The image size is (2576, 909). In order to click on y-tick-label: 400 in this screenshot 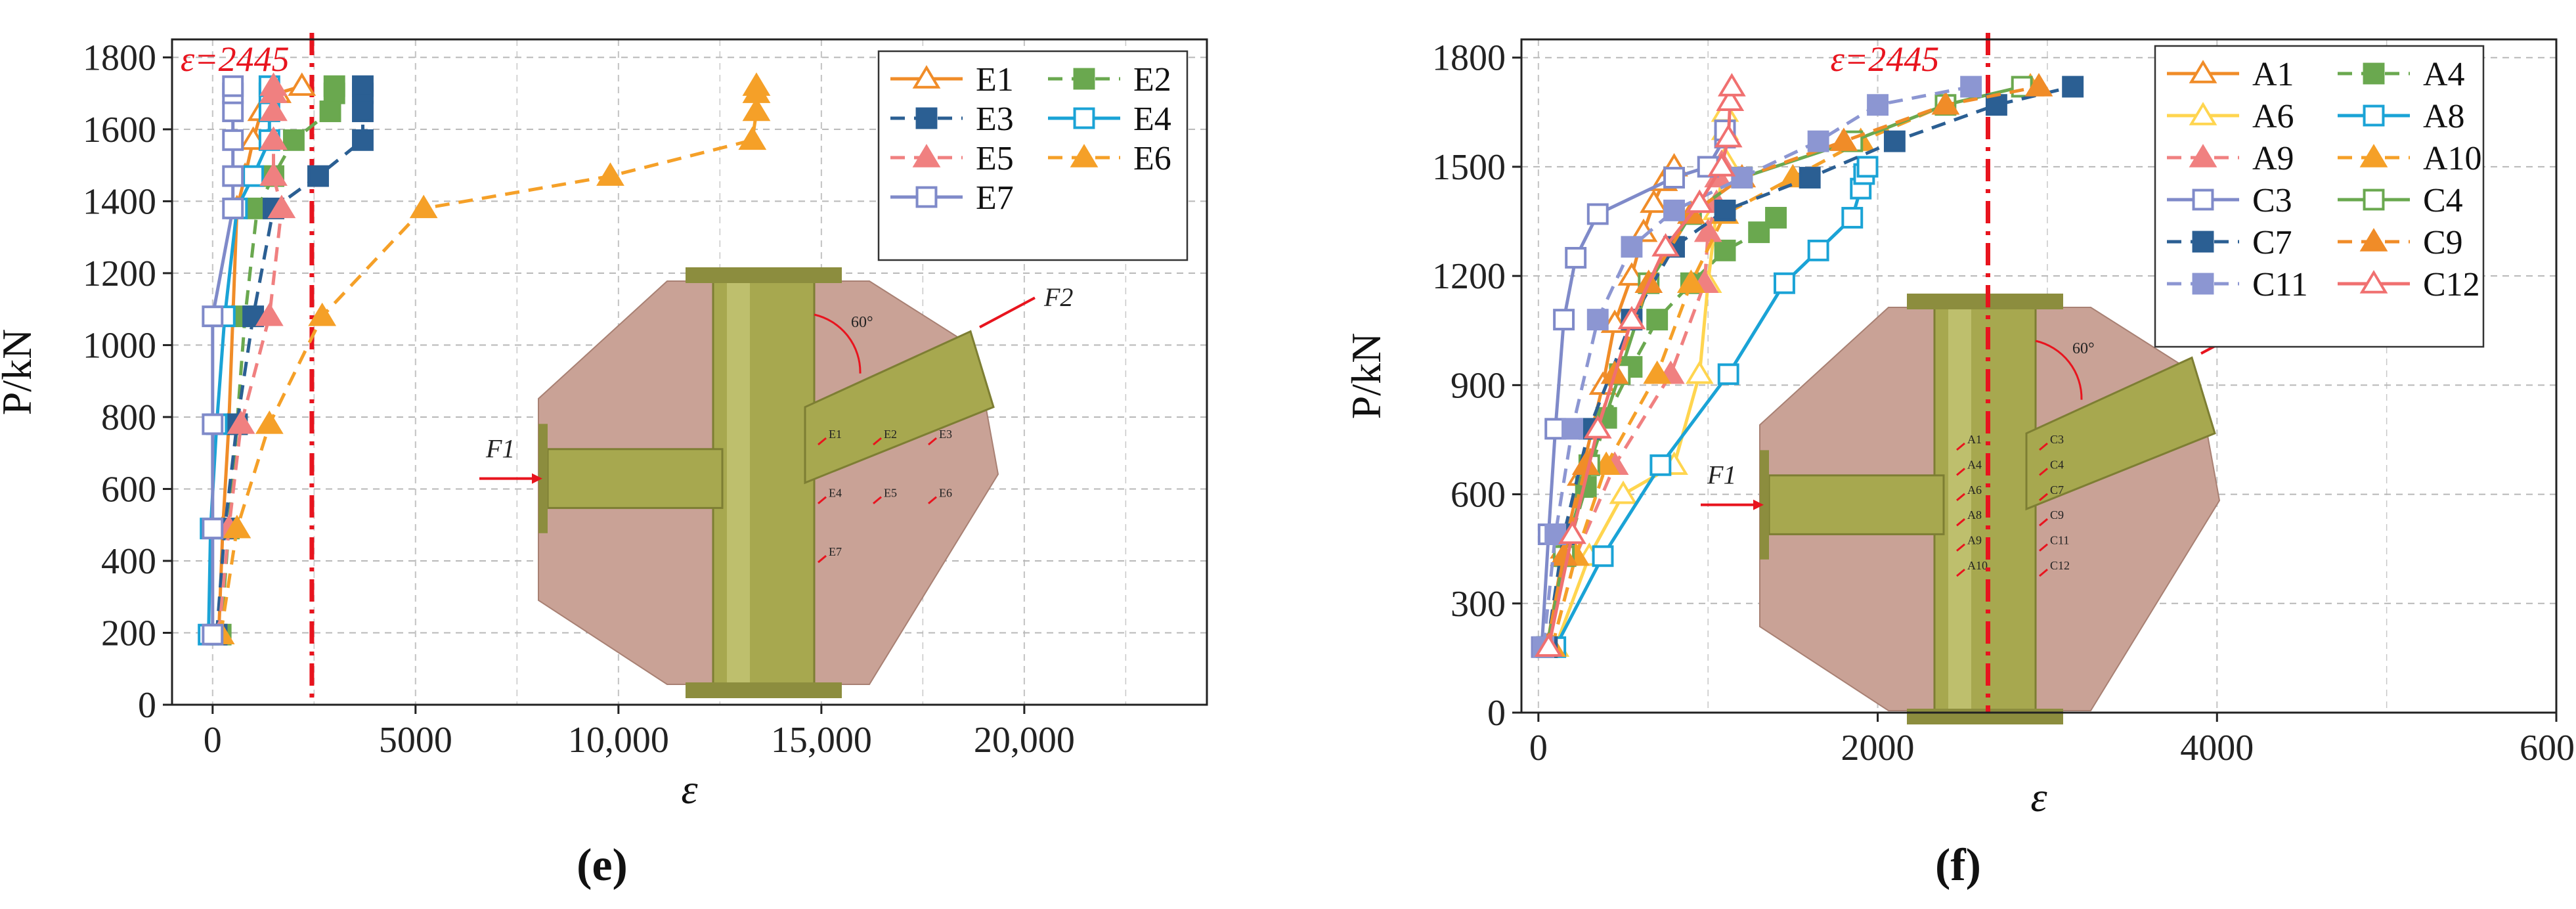, I will do `click(128, 561)`.